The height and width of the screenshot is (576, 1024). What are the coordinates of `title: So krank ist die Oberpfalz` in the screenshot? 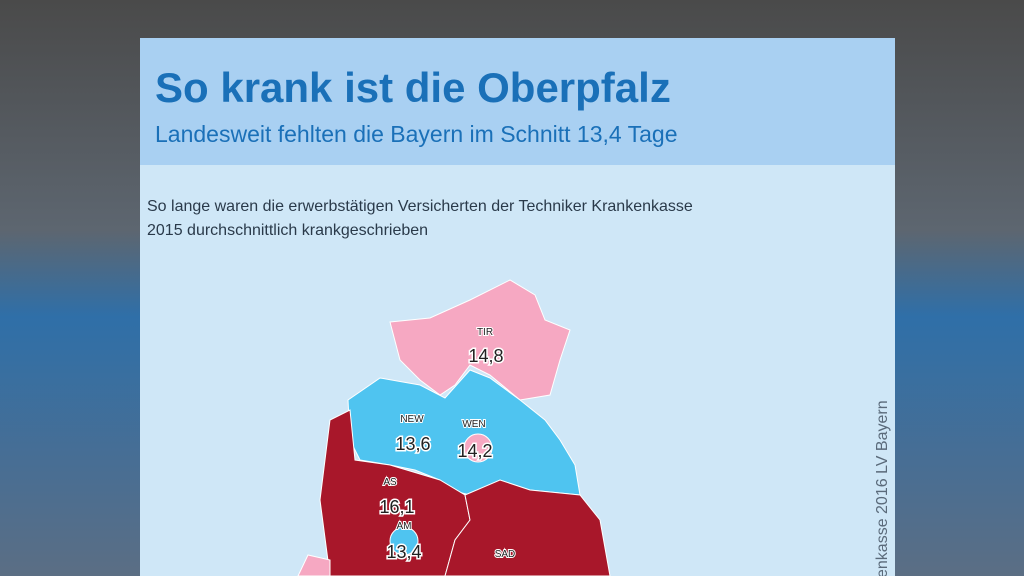 It's located at (413, 87).